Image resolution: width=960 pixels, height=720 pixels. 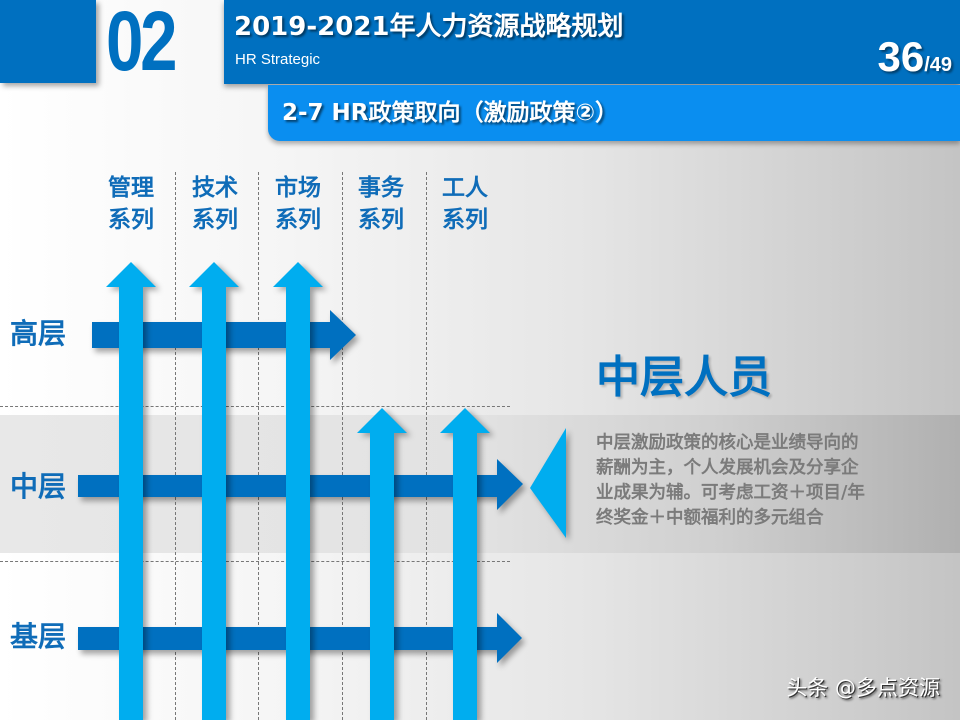 What do you see at coordinates (730, 493) in the screenshot?
I see `description-line: 业成果为辅。可考虑工资＋项目/年` at bounding box center [730, 493].